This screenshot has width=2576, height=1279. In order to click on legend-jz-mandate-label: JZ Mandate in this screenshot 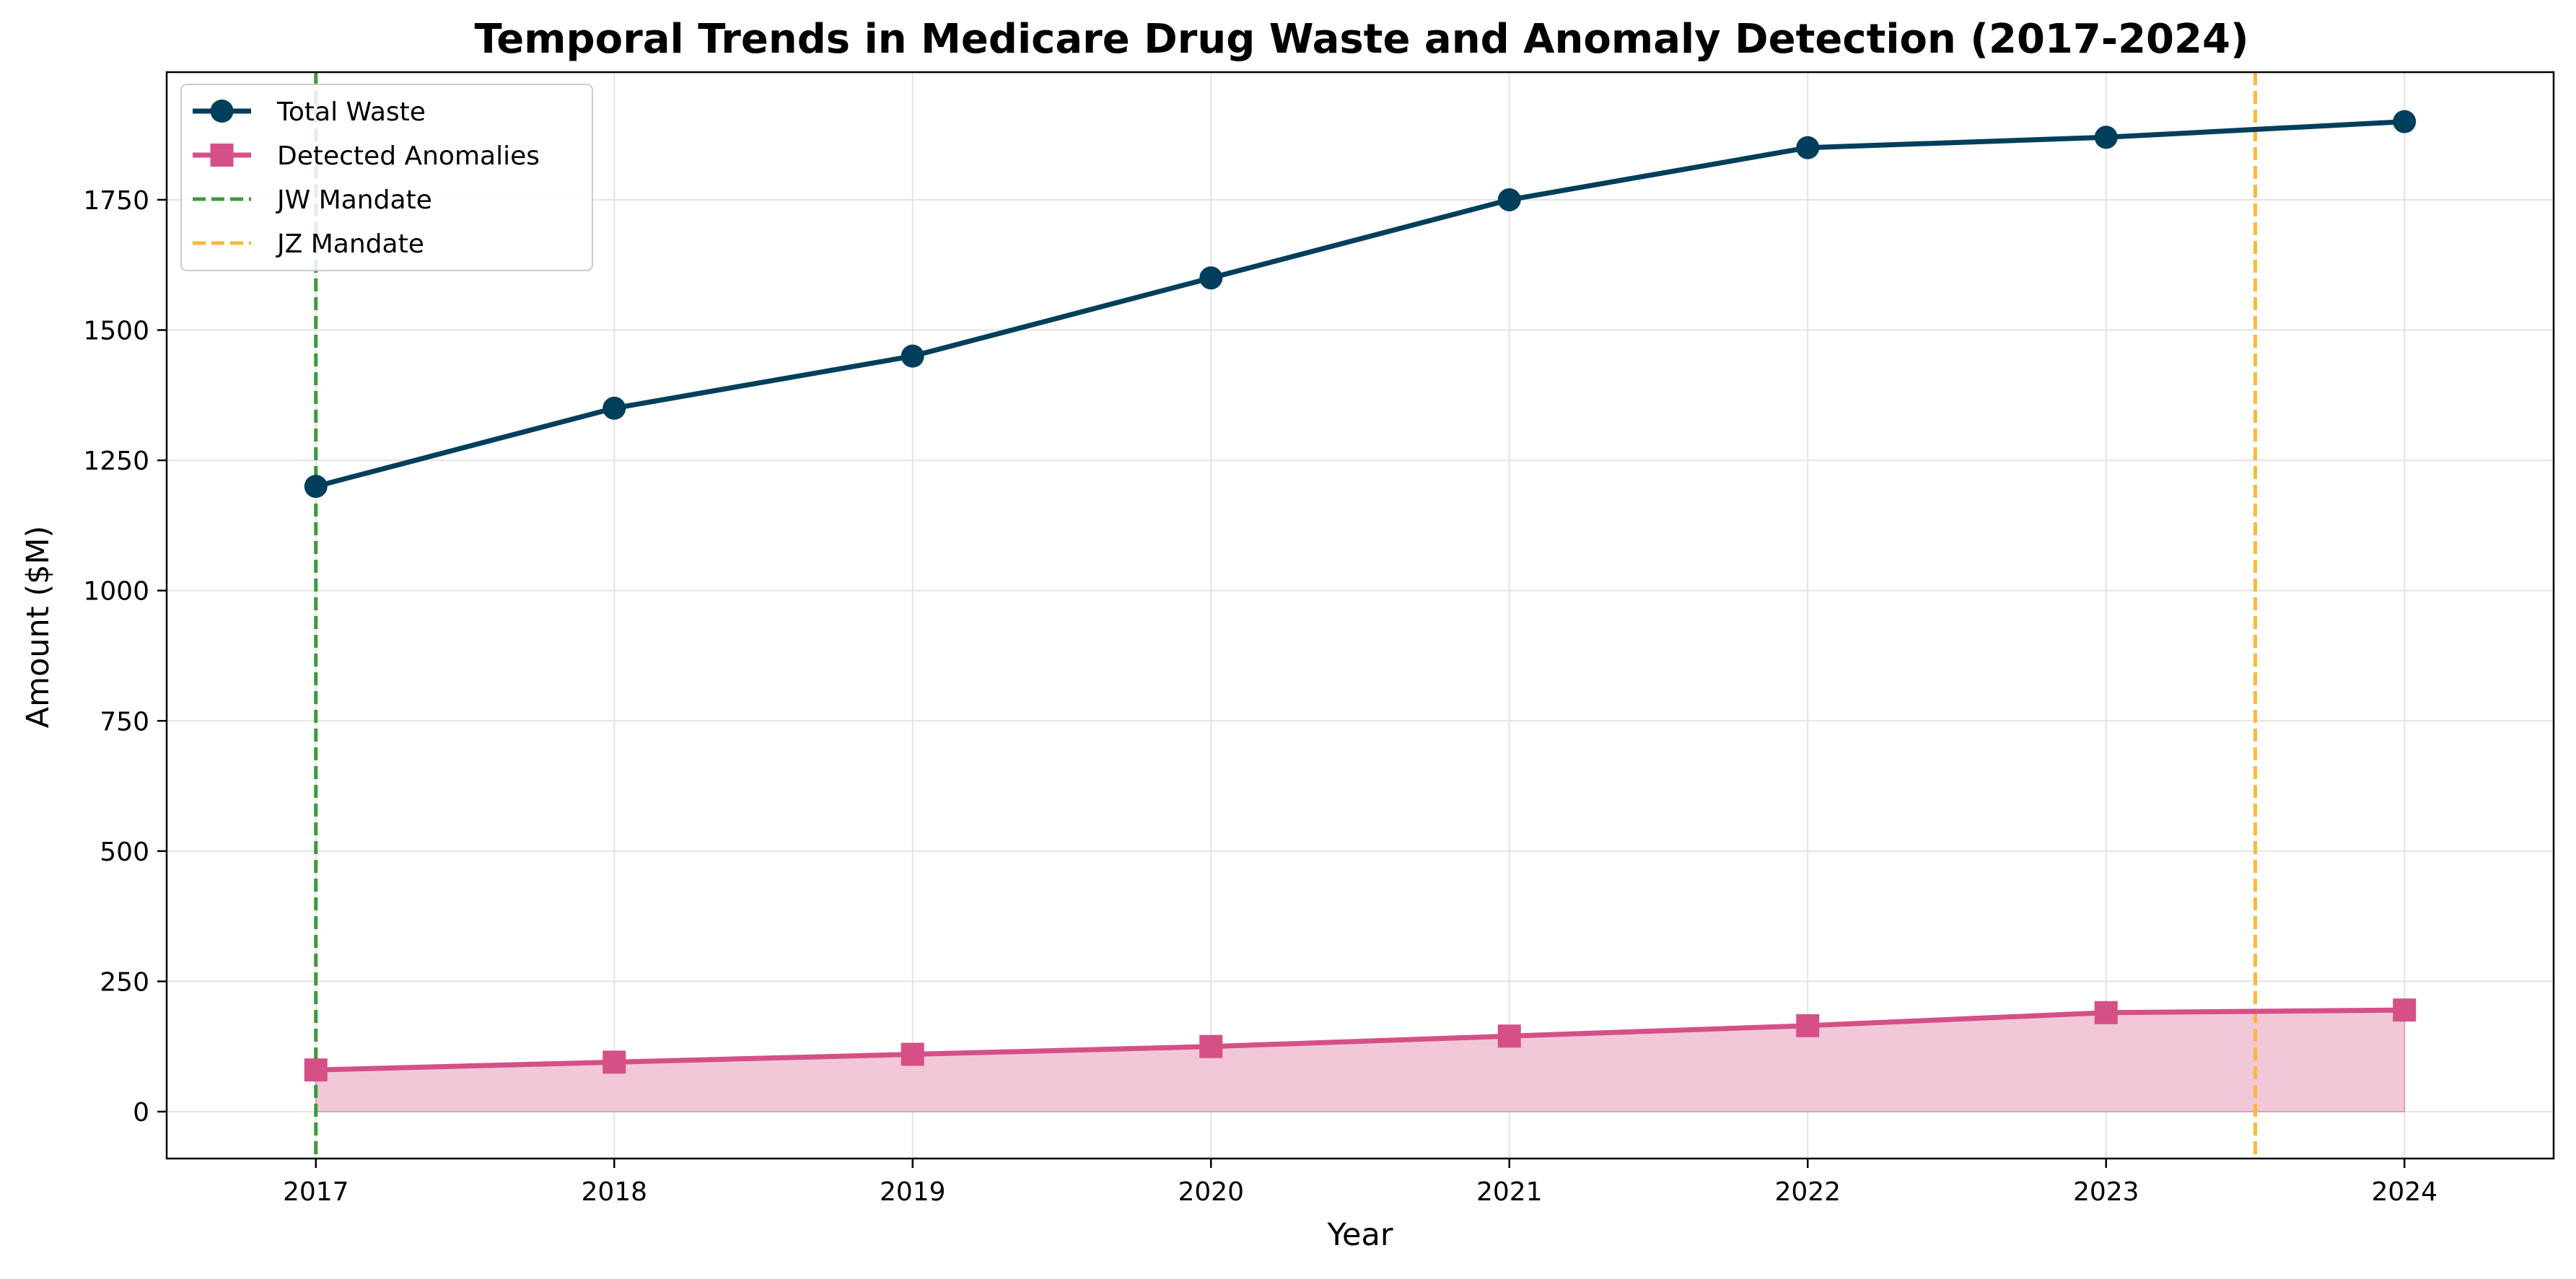, I will do `click(350, 244)`.